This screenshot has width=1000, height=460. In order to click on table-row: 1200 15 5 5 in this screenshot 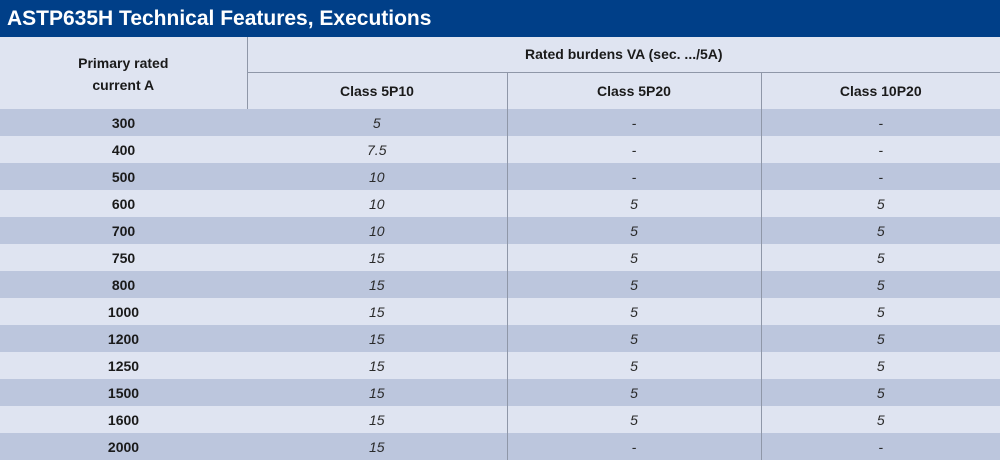, I will do `click(500, 338)`.